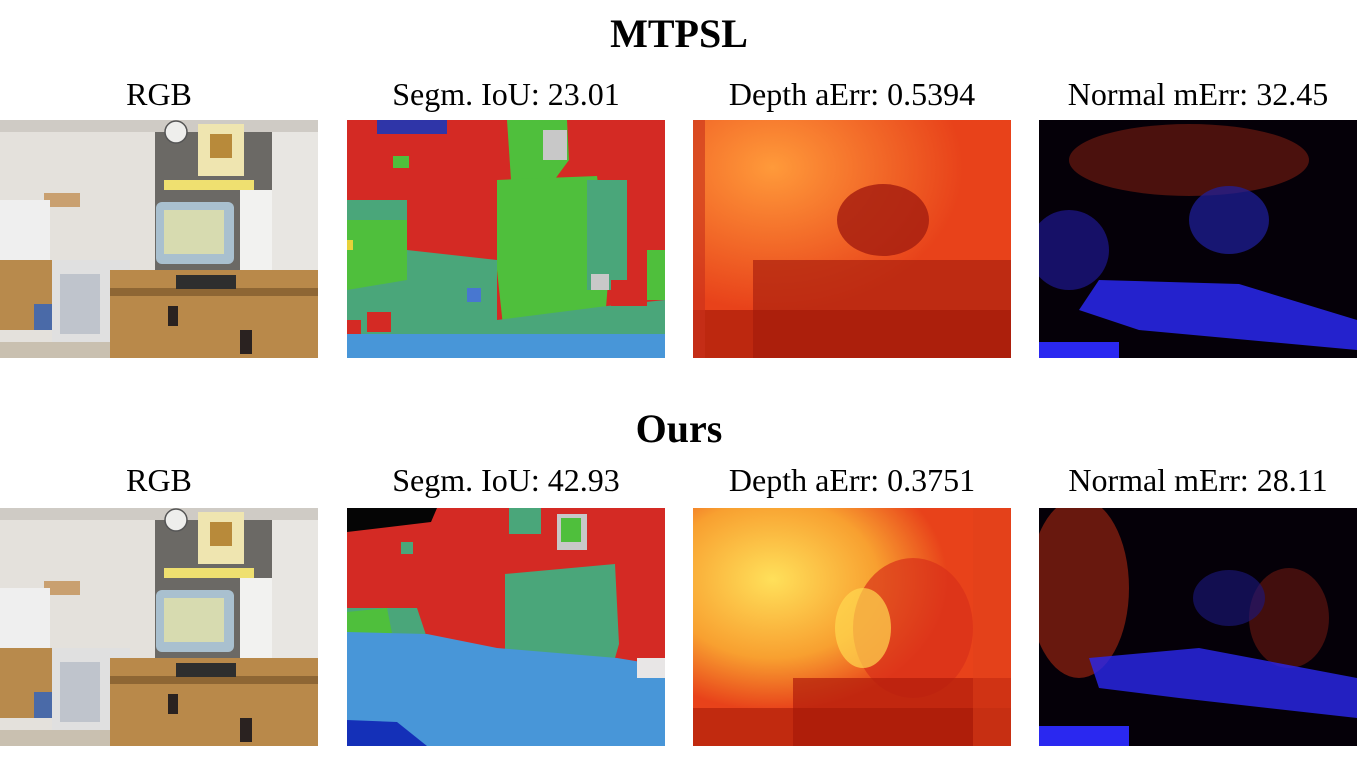 The width and height of the screenshot is (1358, 777). What do you see at coordinates (679, 33) in the screenshot?
I see `group-title-mtpsl: MTPSL` at bounding box center [679, 33].